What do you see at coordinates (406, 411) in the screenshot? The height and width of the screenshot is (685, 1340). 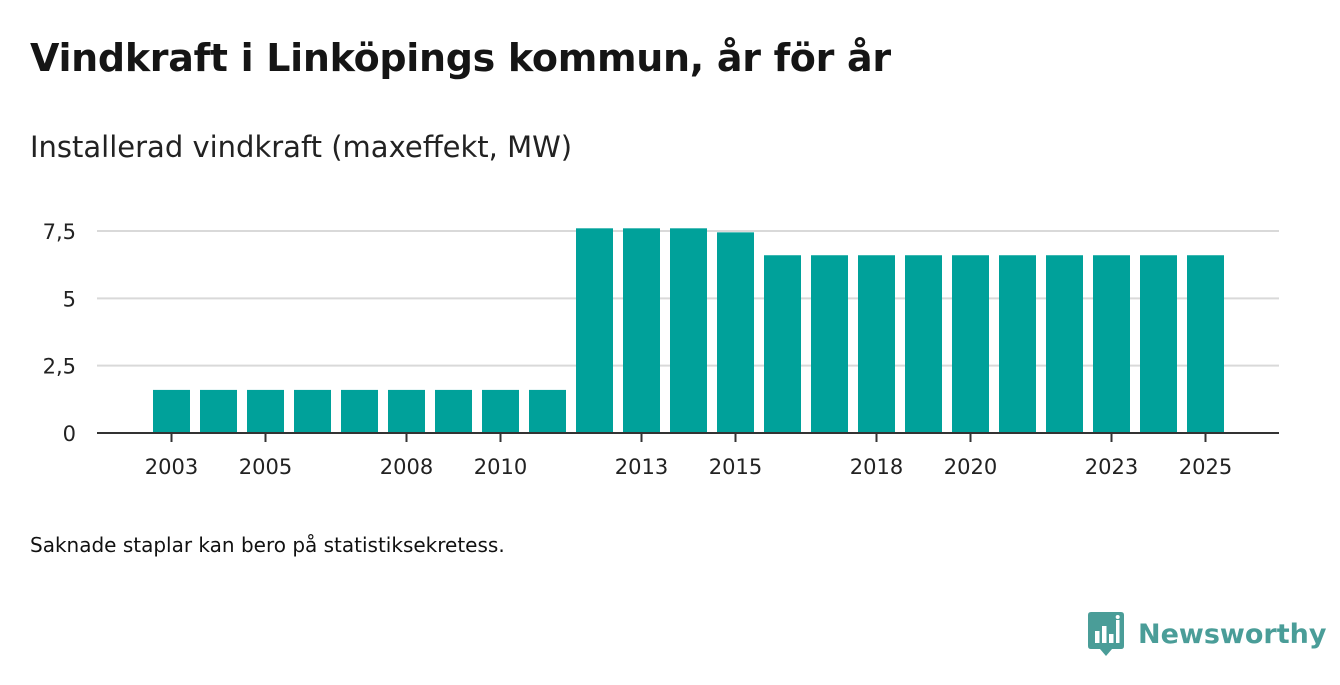 I see `bar-2008` at bounding box center [406, 411].